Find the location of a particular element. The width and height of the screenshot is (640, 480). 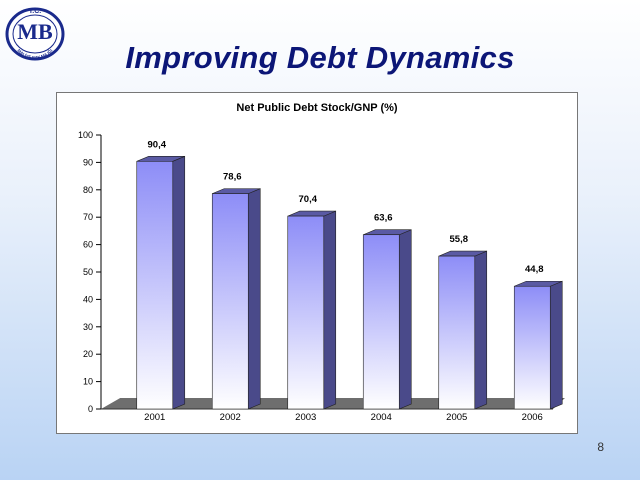

x-tick-label: 2003 is located at coordinates (305, 417).